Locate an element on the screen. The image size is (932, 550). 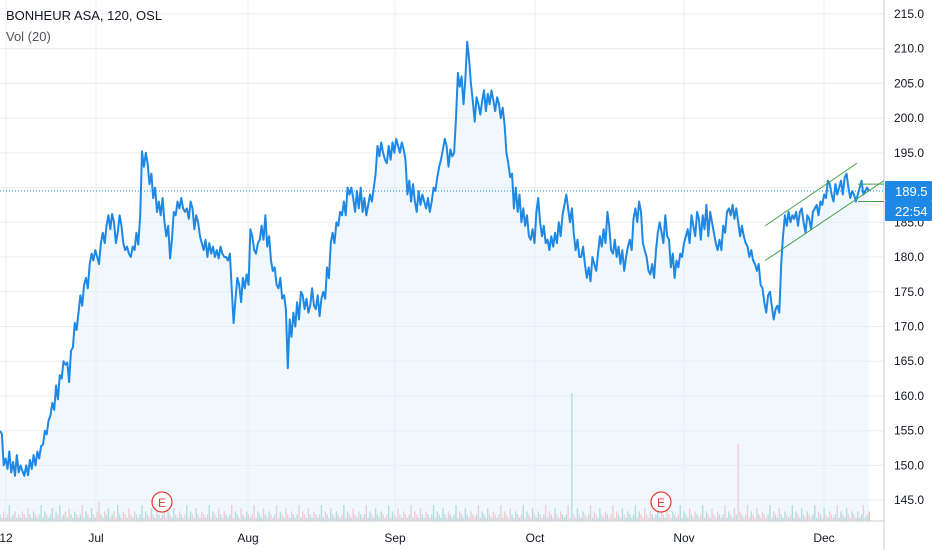
x-tick-label: Sep is located at coordinates (395, 538).